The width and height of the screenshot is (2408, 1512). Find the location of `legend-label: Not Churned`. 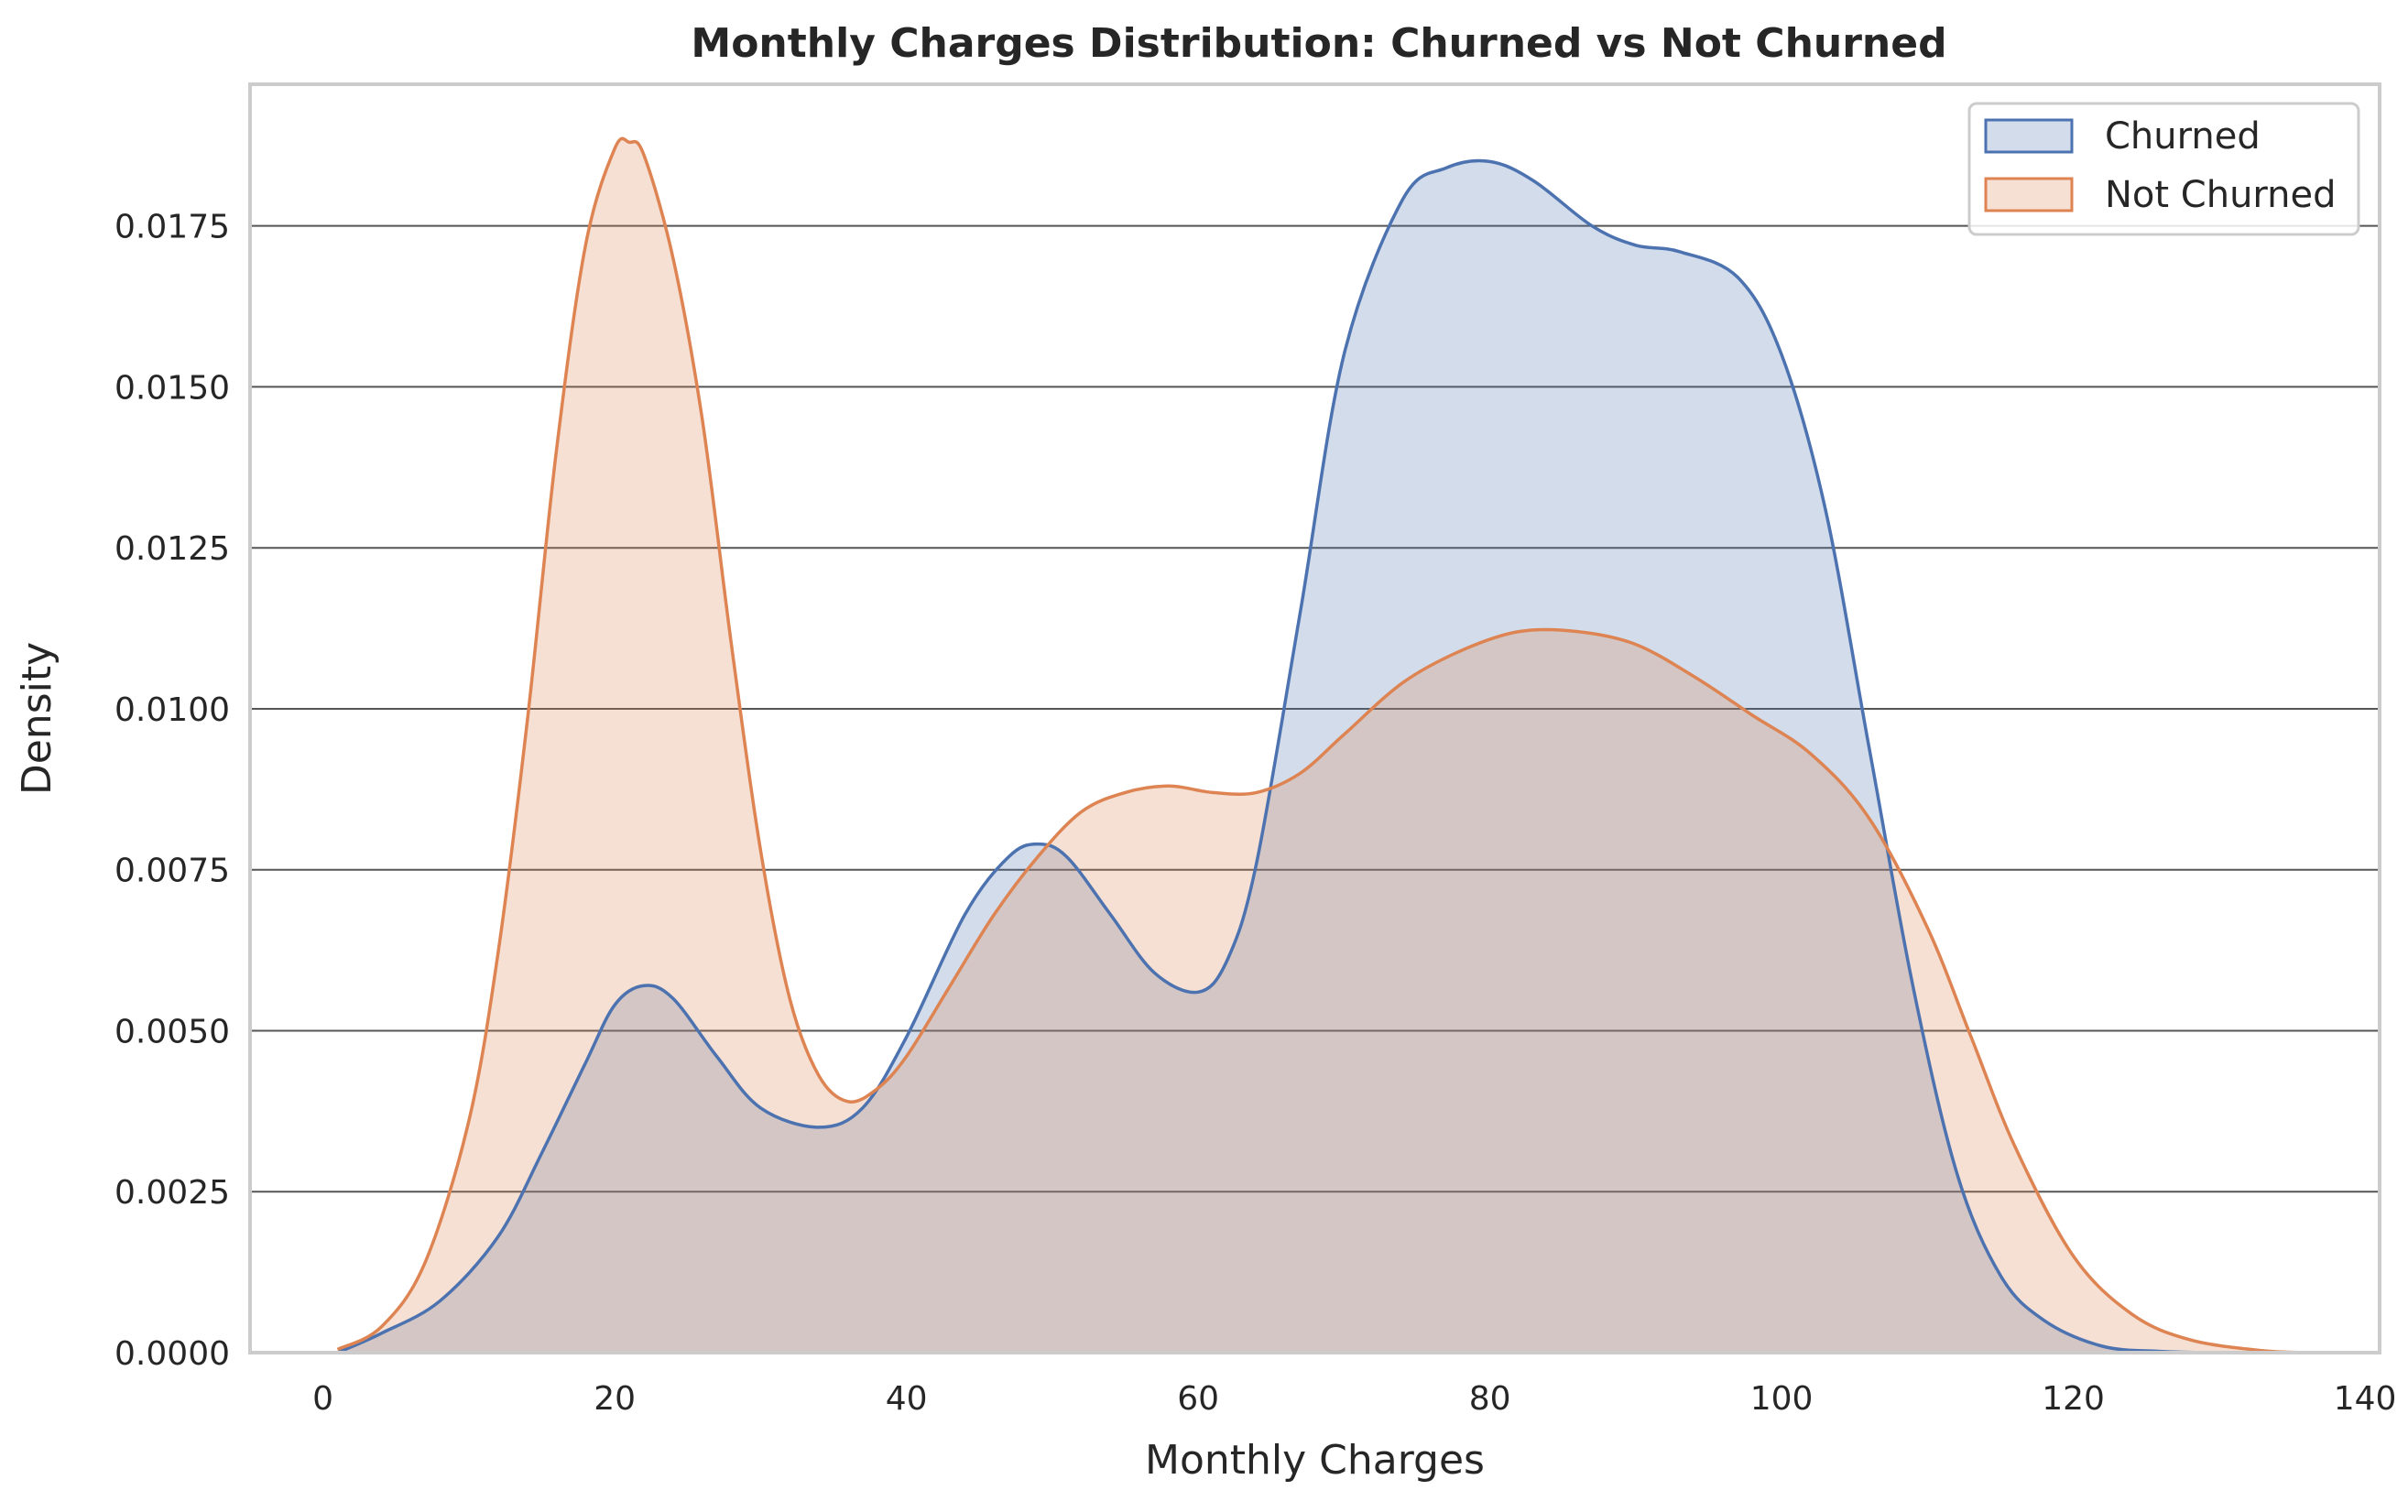

legend-label: Not Churned is located at coordinates (2221, 195).